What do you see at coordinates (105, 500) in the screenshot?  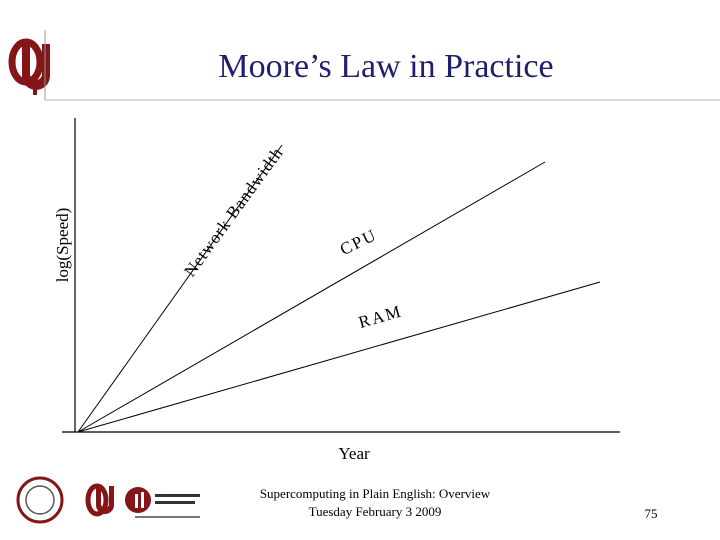 I see `ou-small-u` at bounding box center [105, 500].